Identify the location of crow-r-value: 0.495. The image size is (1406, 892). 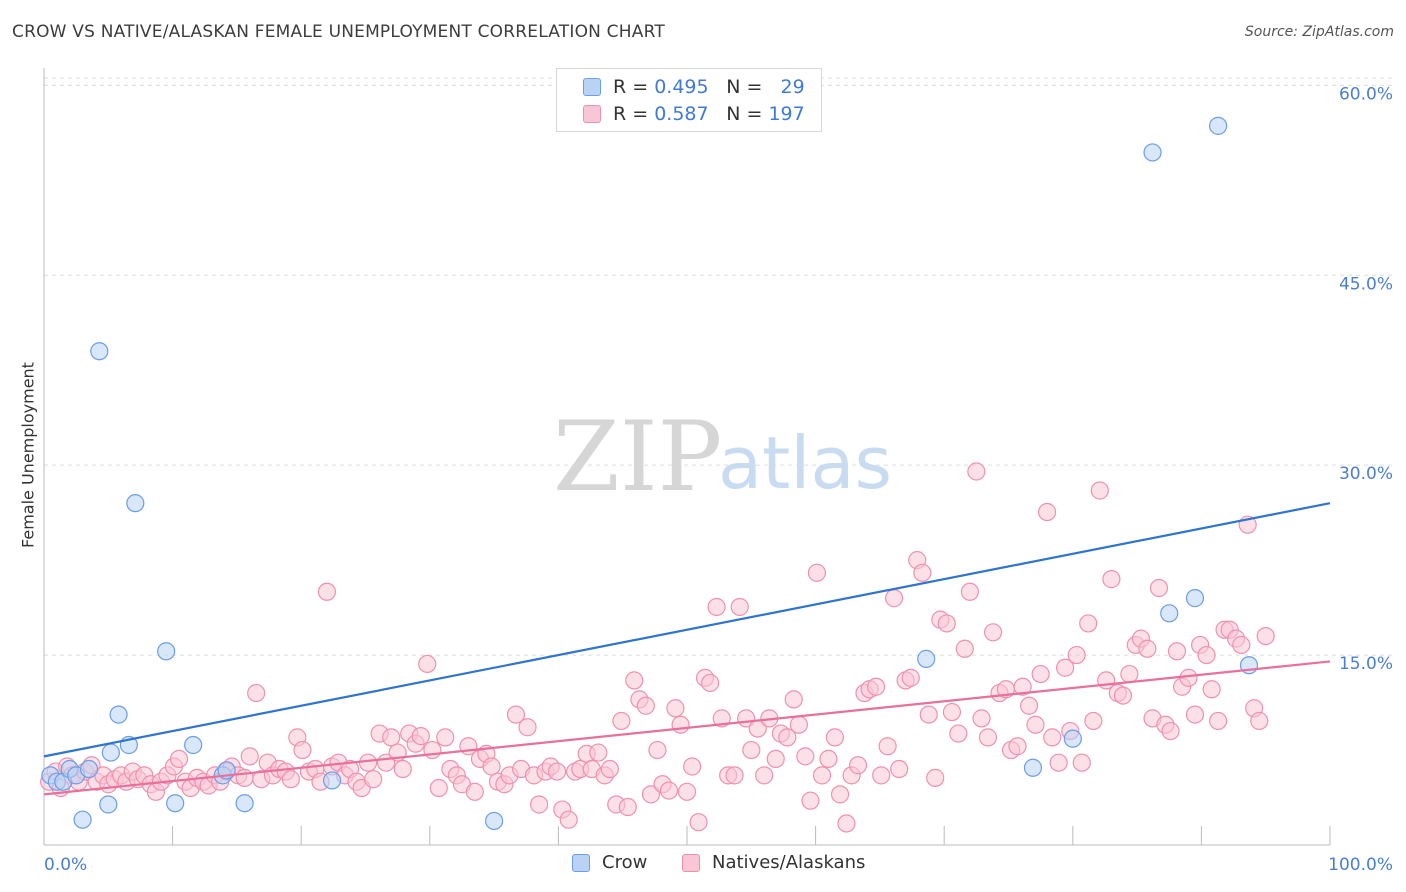
(681, 87).